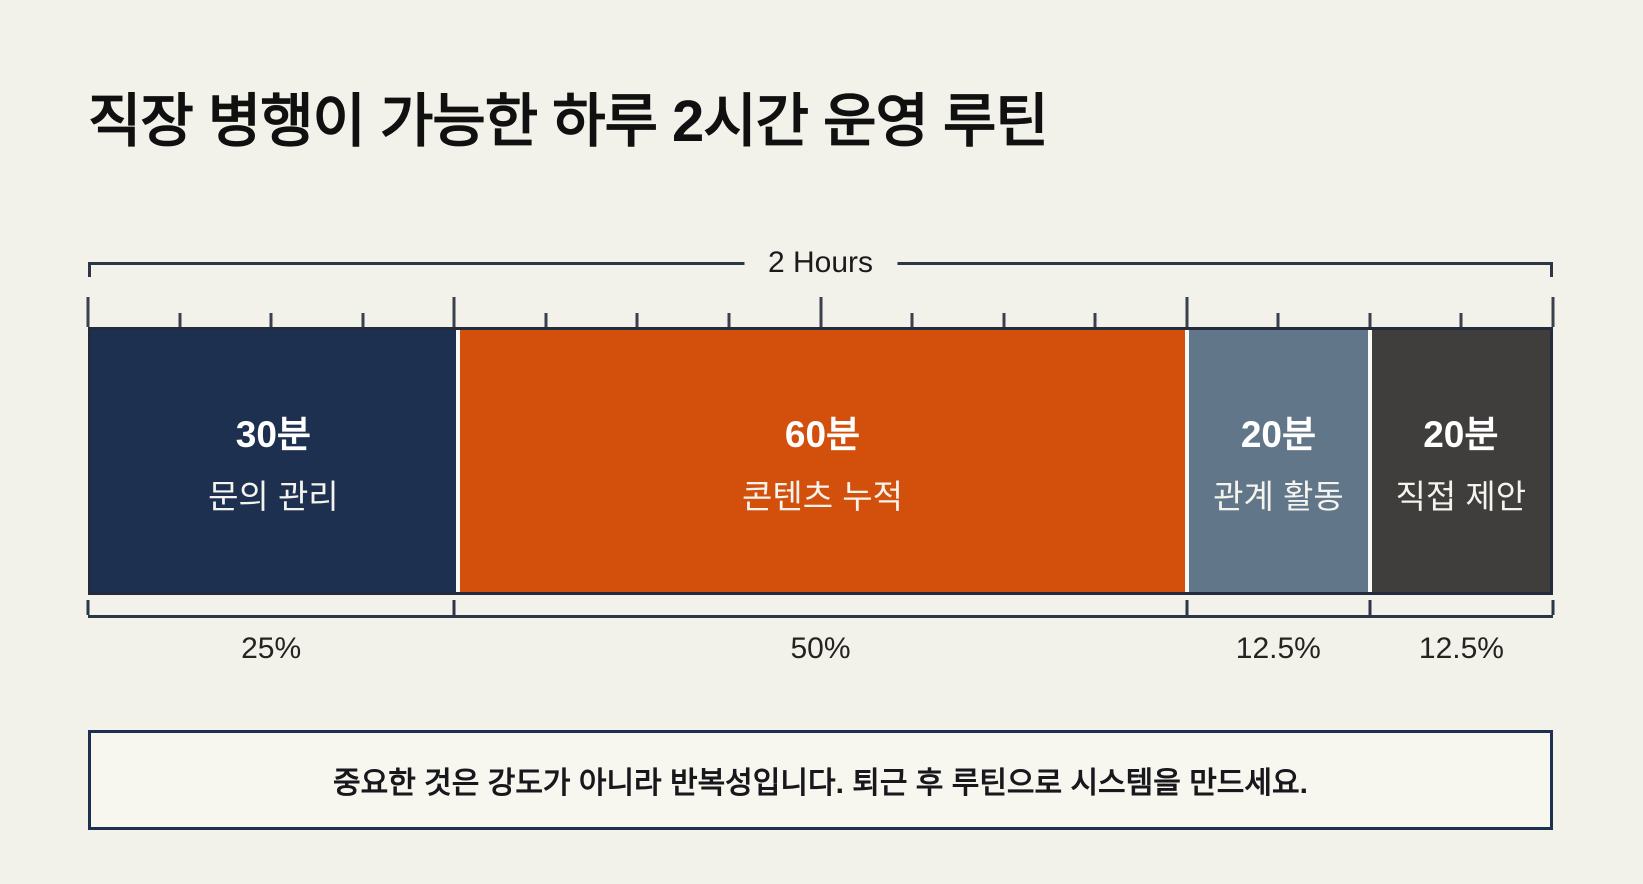 The image size is (1643, 884). What do you see at coordinates (820, 609) in the screenshot?
I see `segment-boundary-bracket` at bounding box center [820, 609].